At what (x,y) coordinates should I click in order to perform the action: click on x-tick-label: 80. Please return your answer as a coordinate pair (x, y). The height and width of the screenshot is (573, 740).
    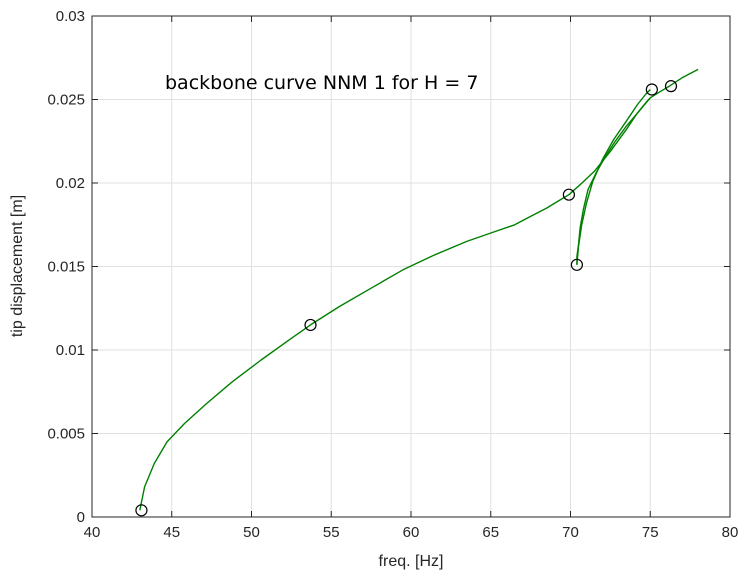
    Looking at the image, I should click on (730, 532).